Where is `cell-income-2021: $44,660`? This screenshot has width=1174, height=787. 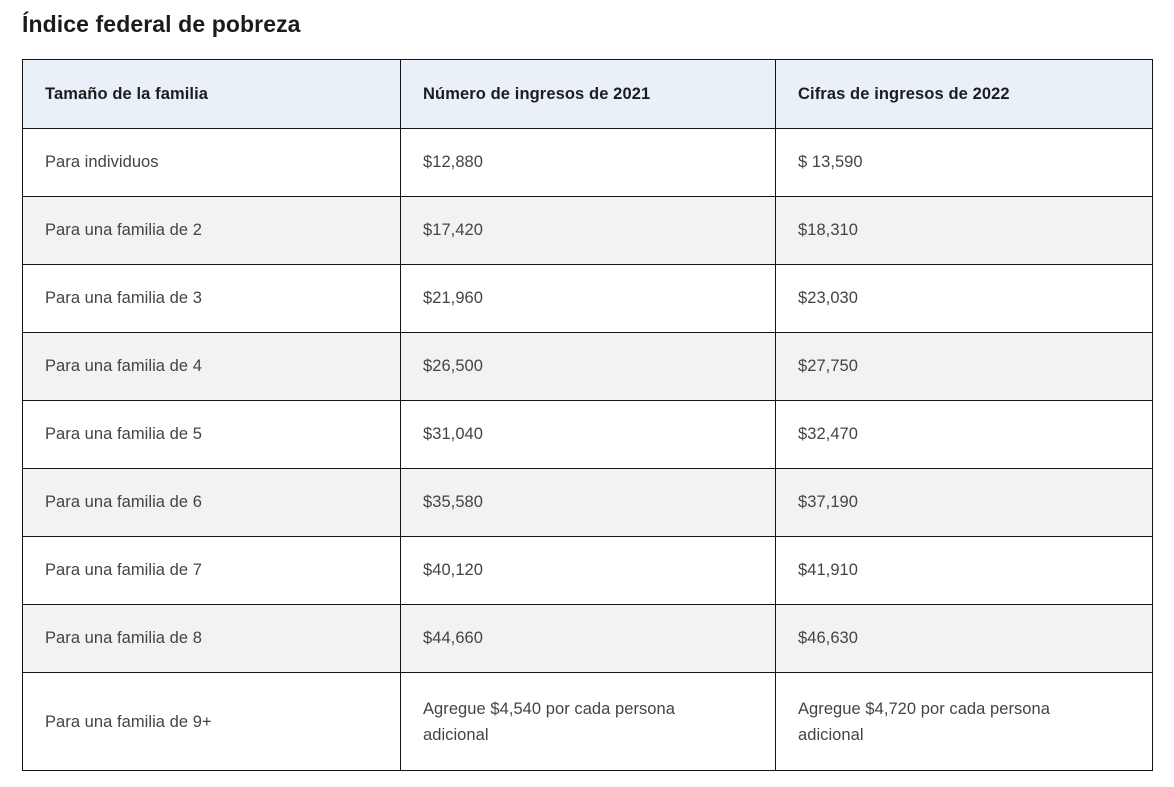 cell-income-2021: $44,660 is located at coordinates (588, 638).